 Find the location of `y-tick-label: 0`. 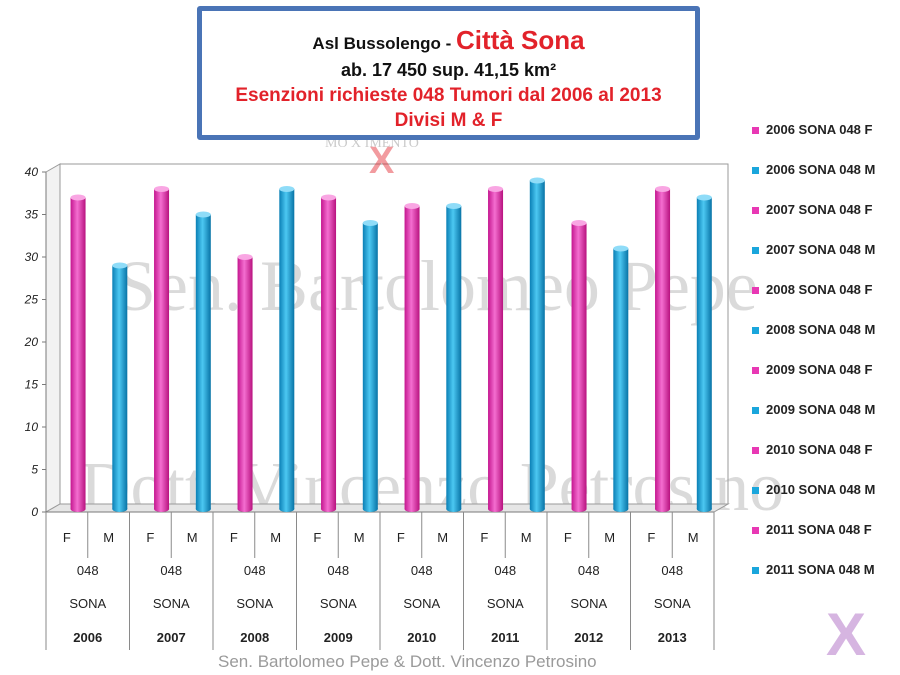

y-tick-label: 0 is located at coordinates (34, 512).